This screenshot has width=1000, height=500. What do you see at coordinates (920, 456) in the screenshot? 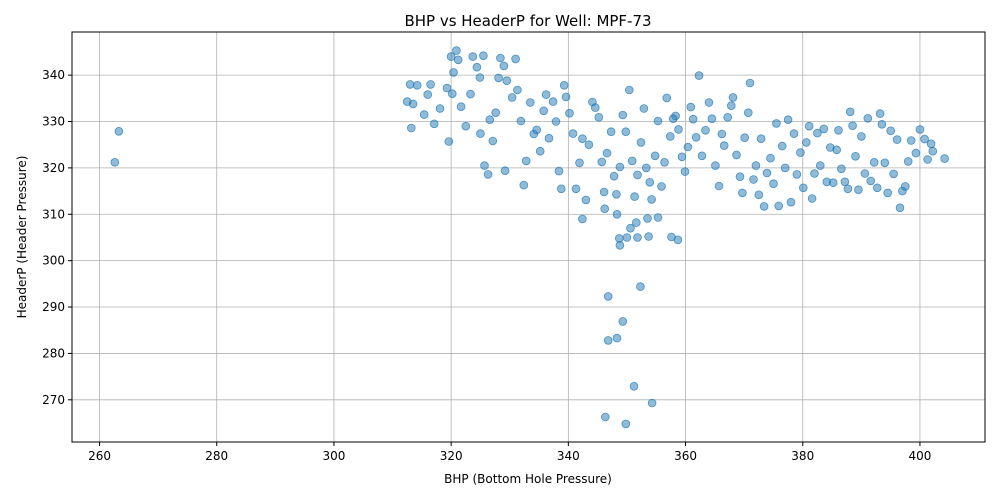
I see `x-tick-label: 400` at bounding box center [920, 456].